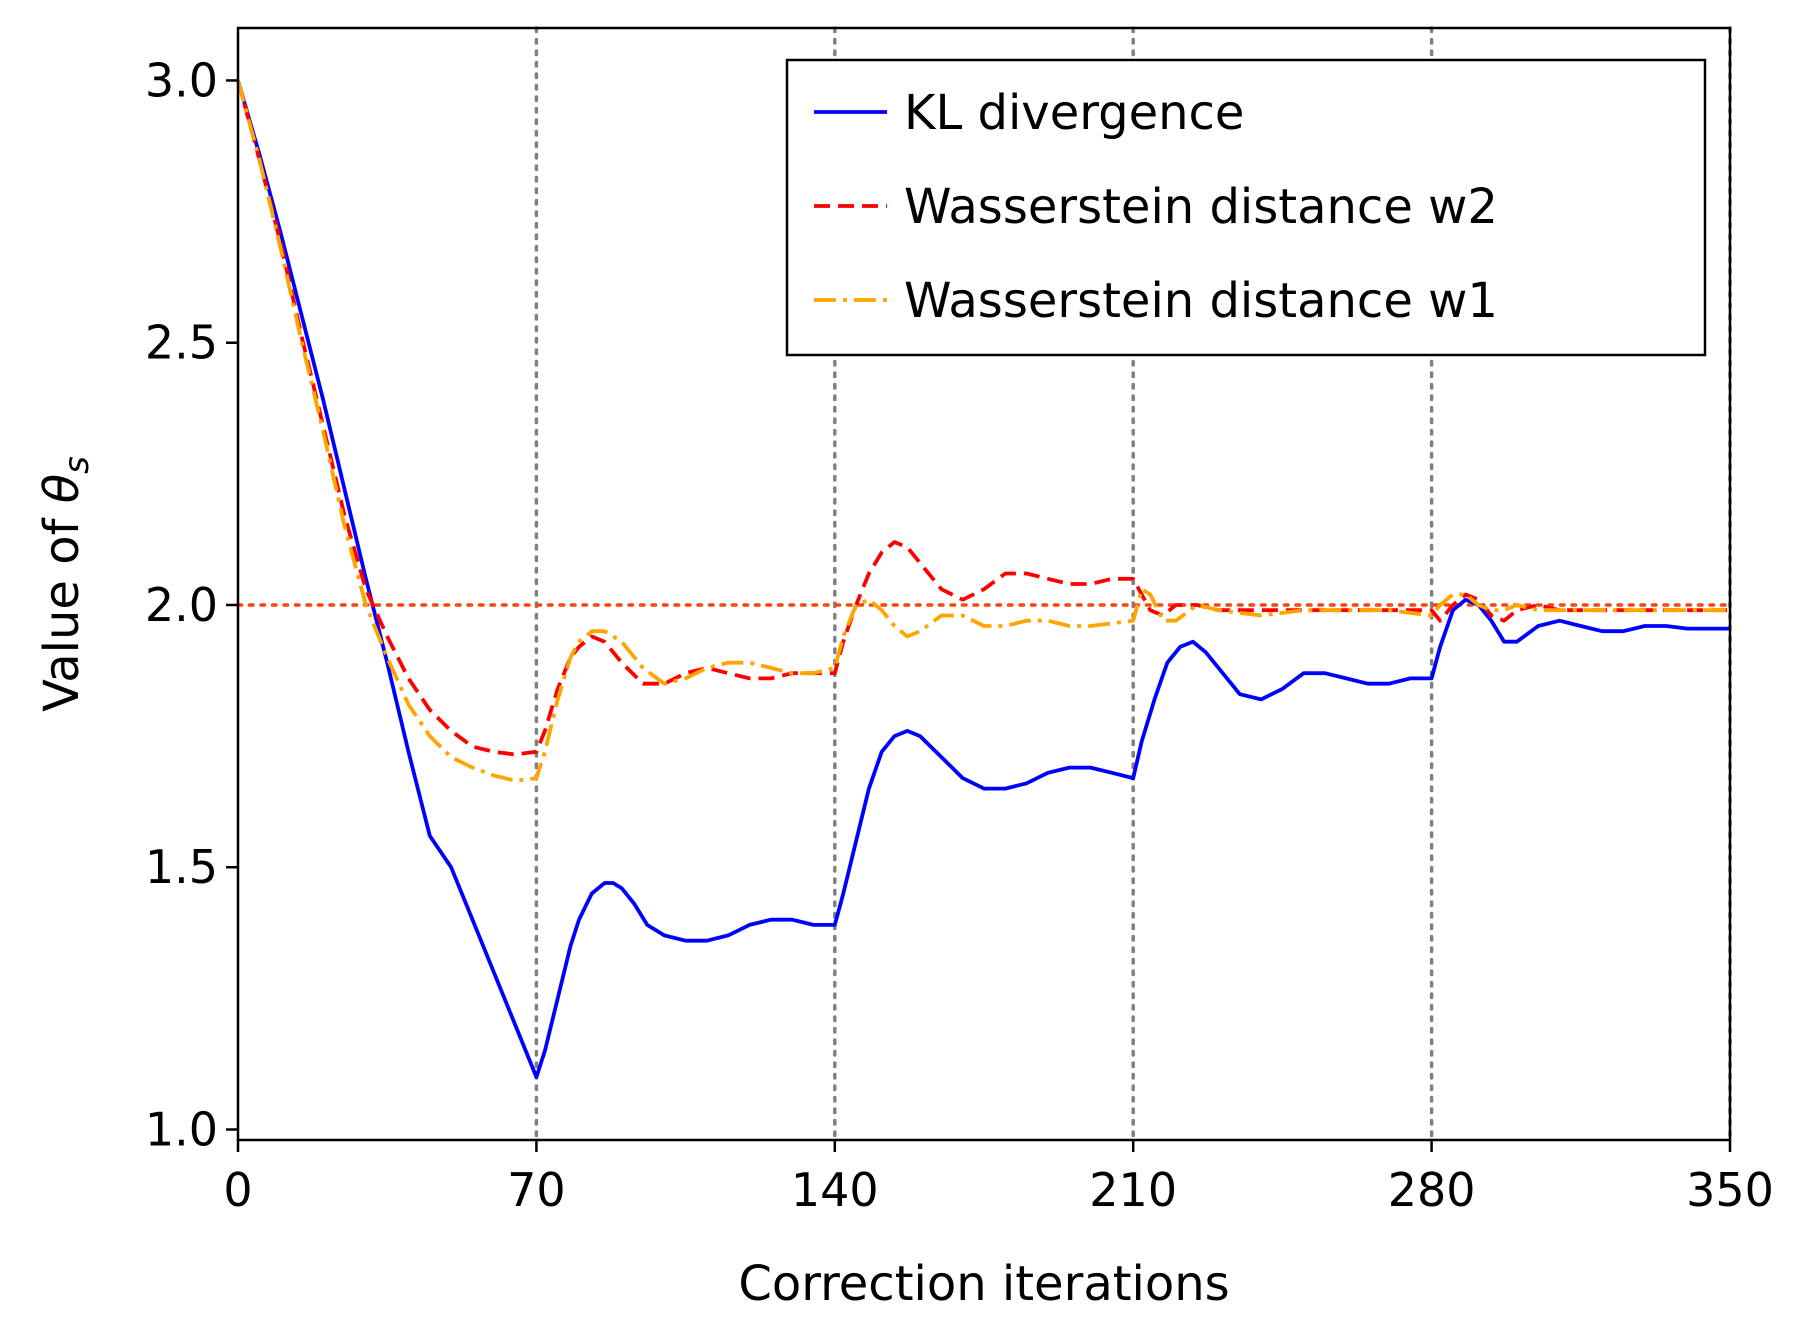  What do you see at coordinates (181, 343) in the screenshot?
I see `y-tick-label: 2.5` at bounding box center [181, 343].